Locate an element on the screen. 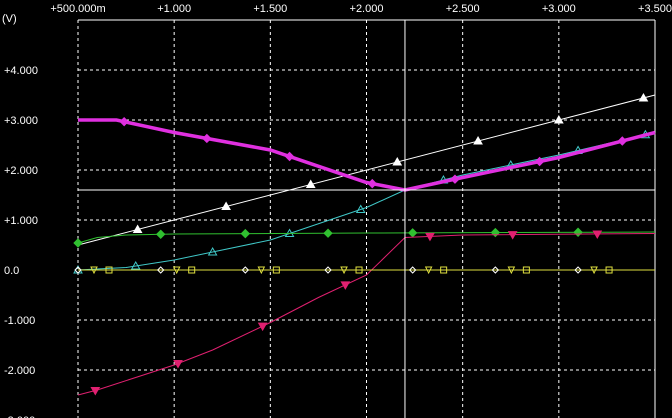 Image resolution: width=672 pixels, height=418 pixels. y-tick-label: -1.000 is located at coordinates (19, 321).